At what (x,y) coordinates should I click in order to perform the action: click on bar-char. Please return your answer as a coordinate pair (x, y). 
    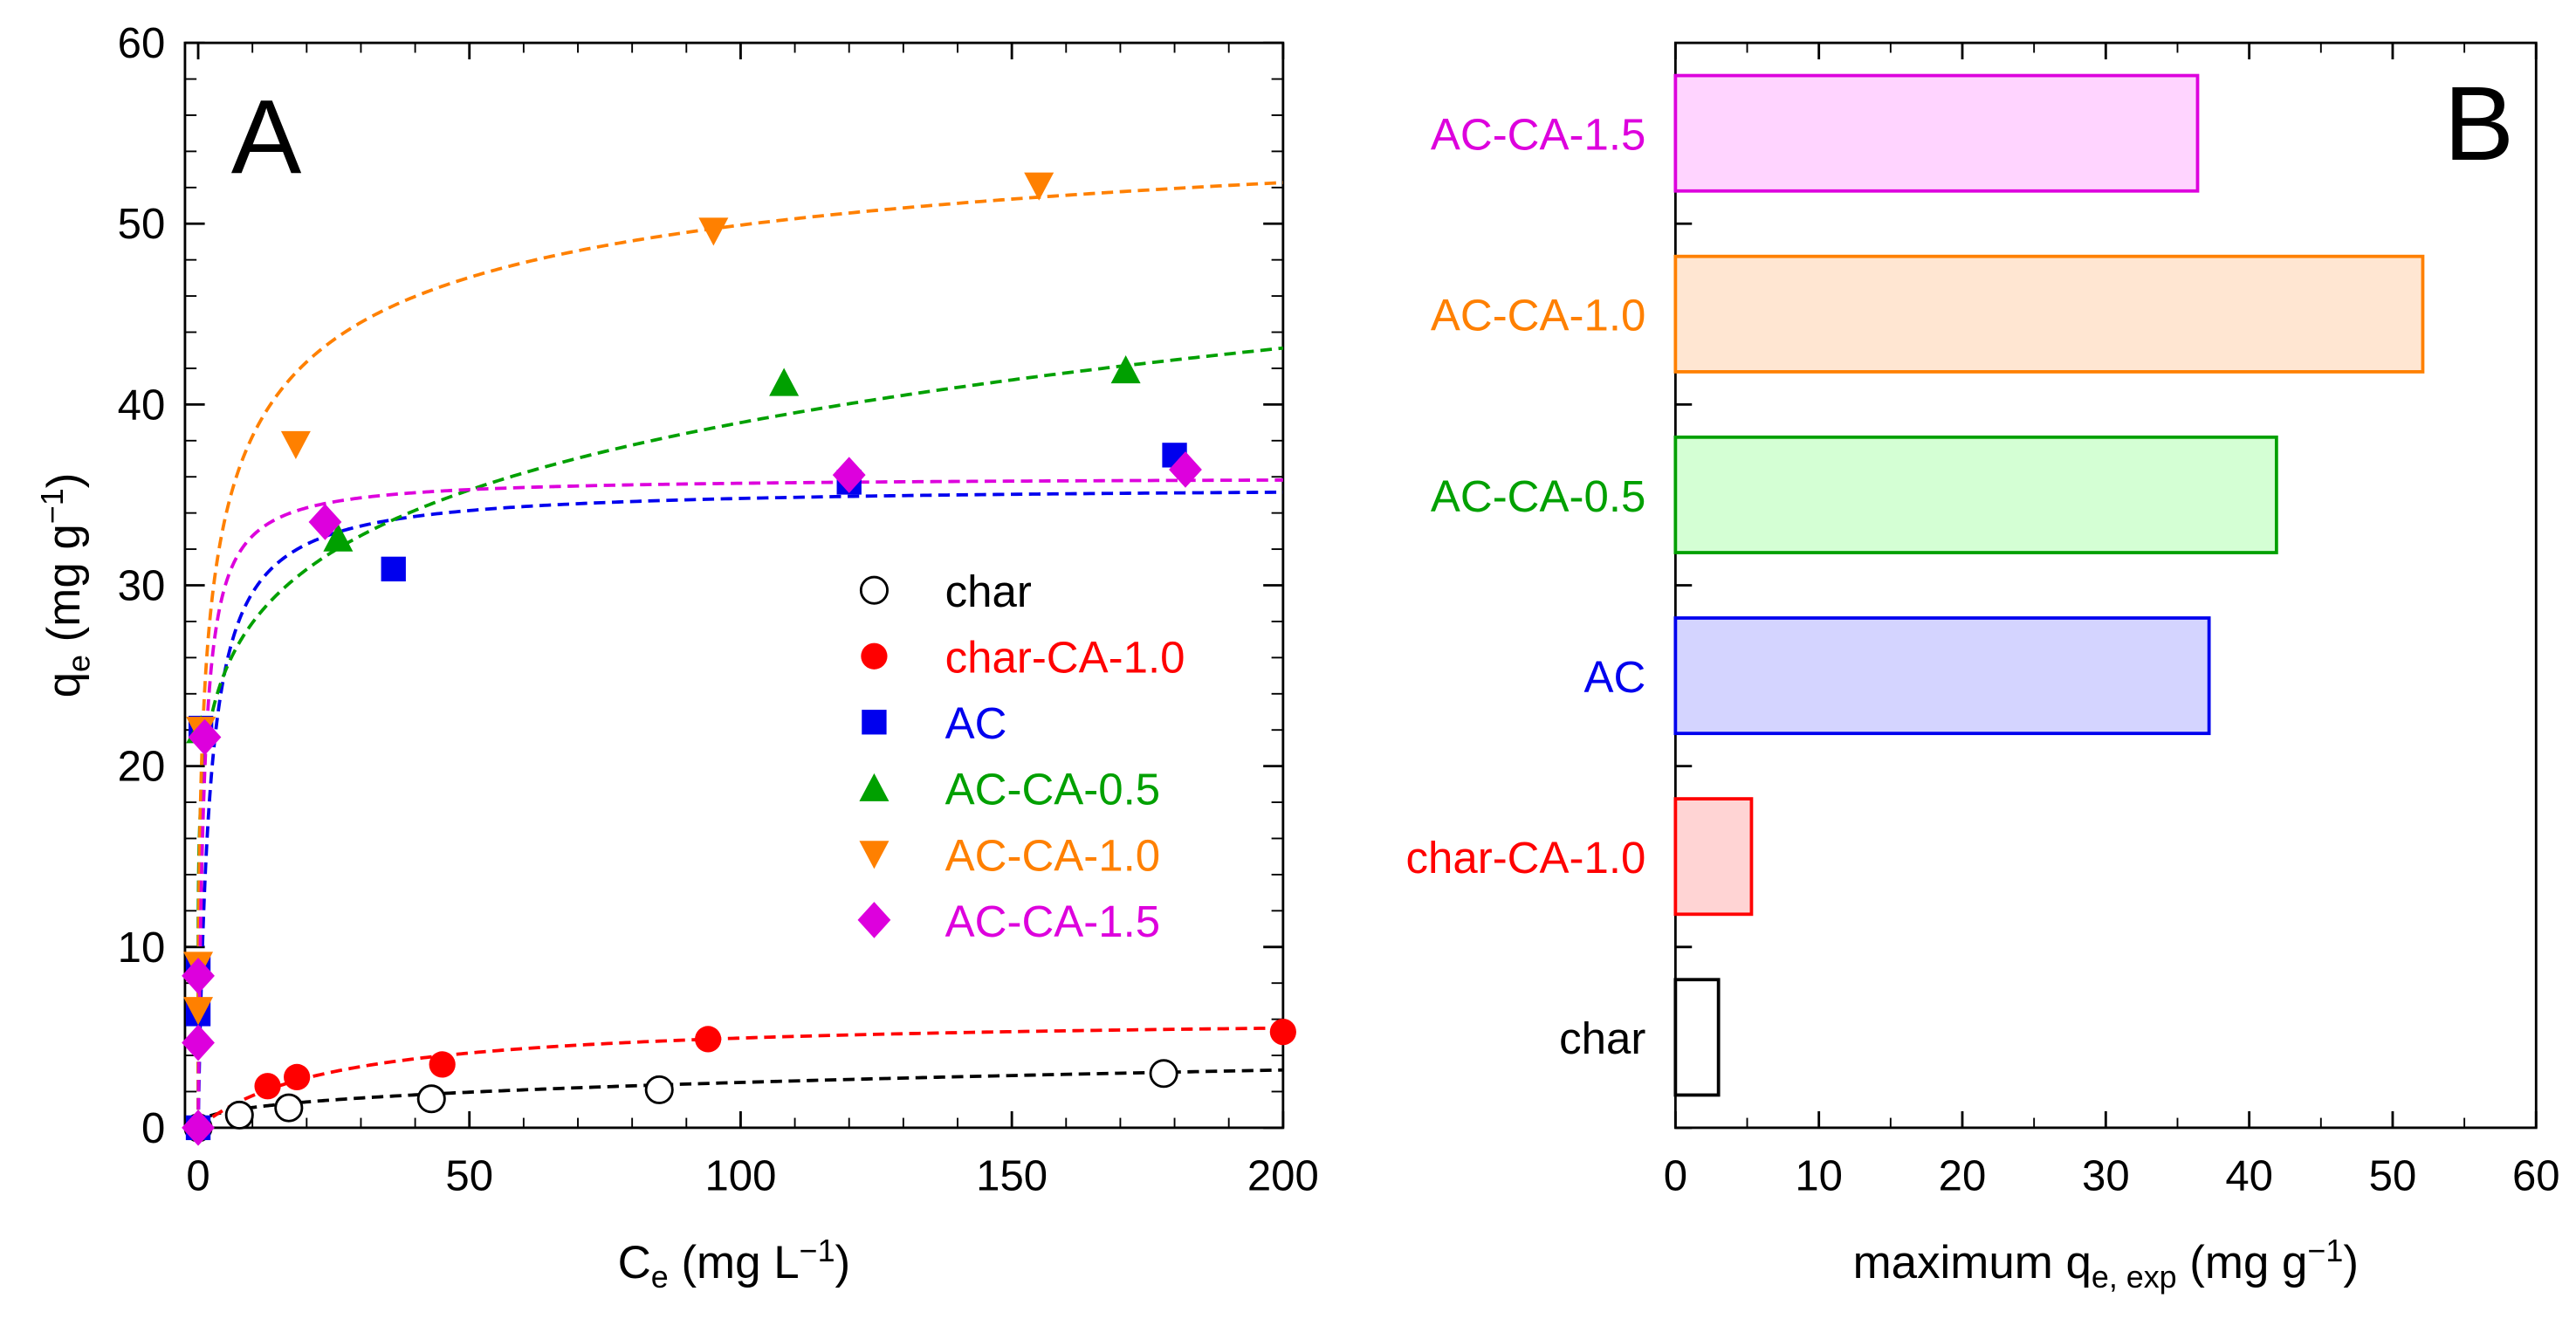
    Looking at the image, I should click on (1697, 1037).